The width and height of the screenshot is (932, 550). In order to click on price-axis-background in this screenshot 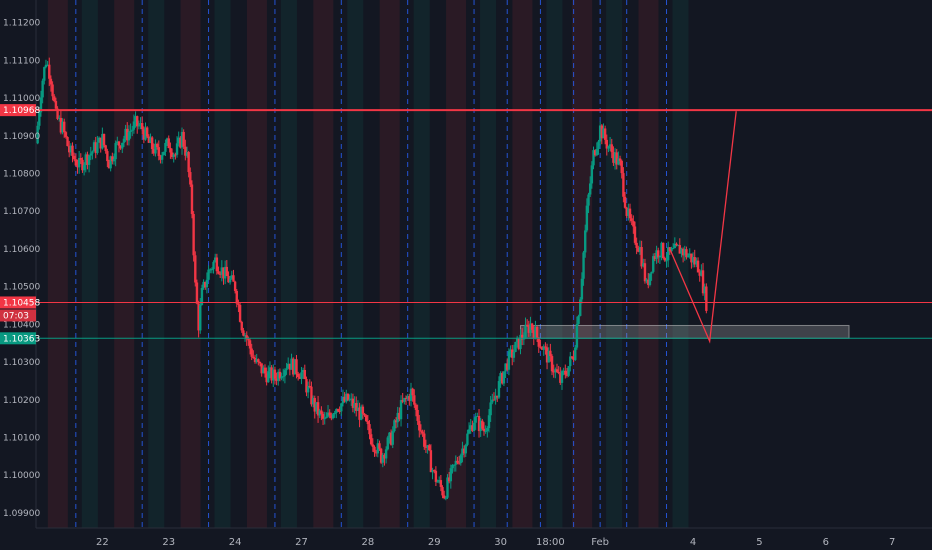, I will do `click(18, 264)`.